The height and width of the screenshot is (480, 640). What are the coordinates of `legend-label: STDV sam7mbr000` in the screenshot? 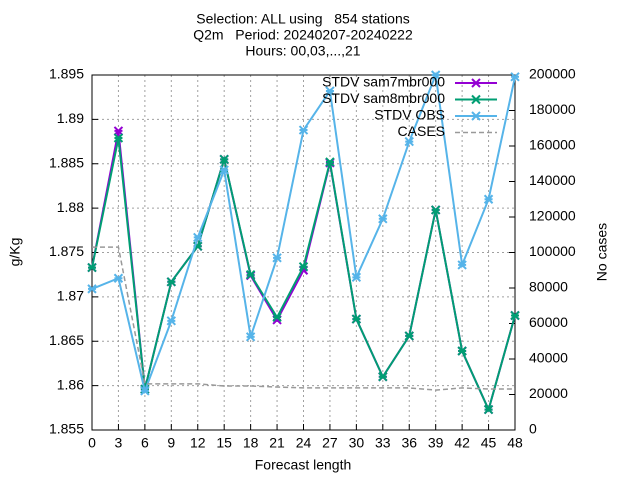 It's located at (383, 82).